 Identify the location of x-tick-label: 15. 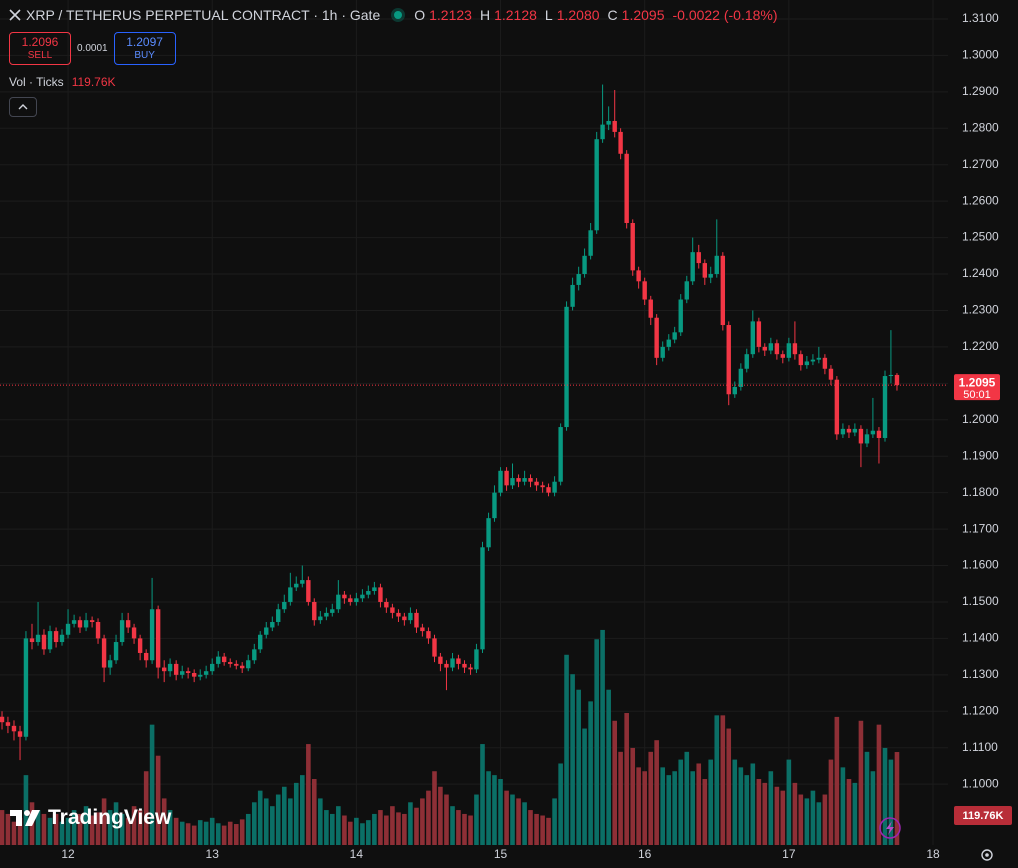
(501, 854).